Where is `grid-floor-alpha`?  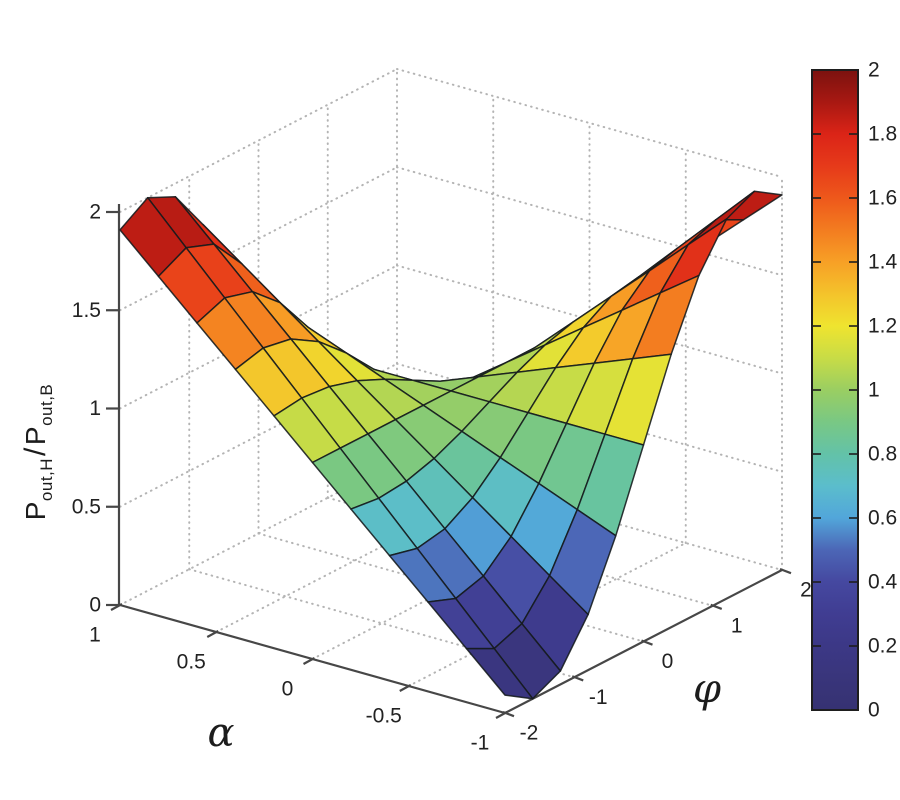
grid-floor-alpha is located at coordinates (355, 560).